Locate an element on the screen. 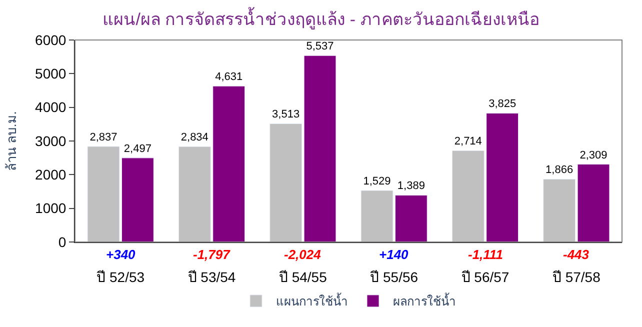 Image resolution: width=642 pixels, height=327 pixels. y-tick-label: 6000 is located at coordinates (50, 40).